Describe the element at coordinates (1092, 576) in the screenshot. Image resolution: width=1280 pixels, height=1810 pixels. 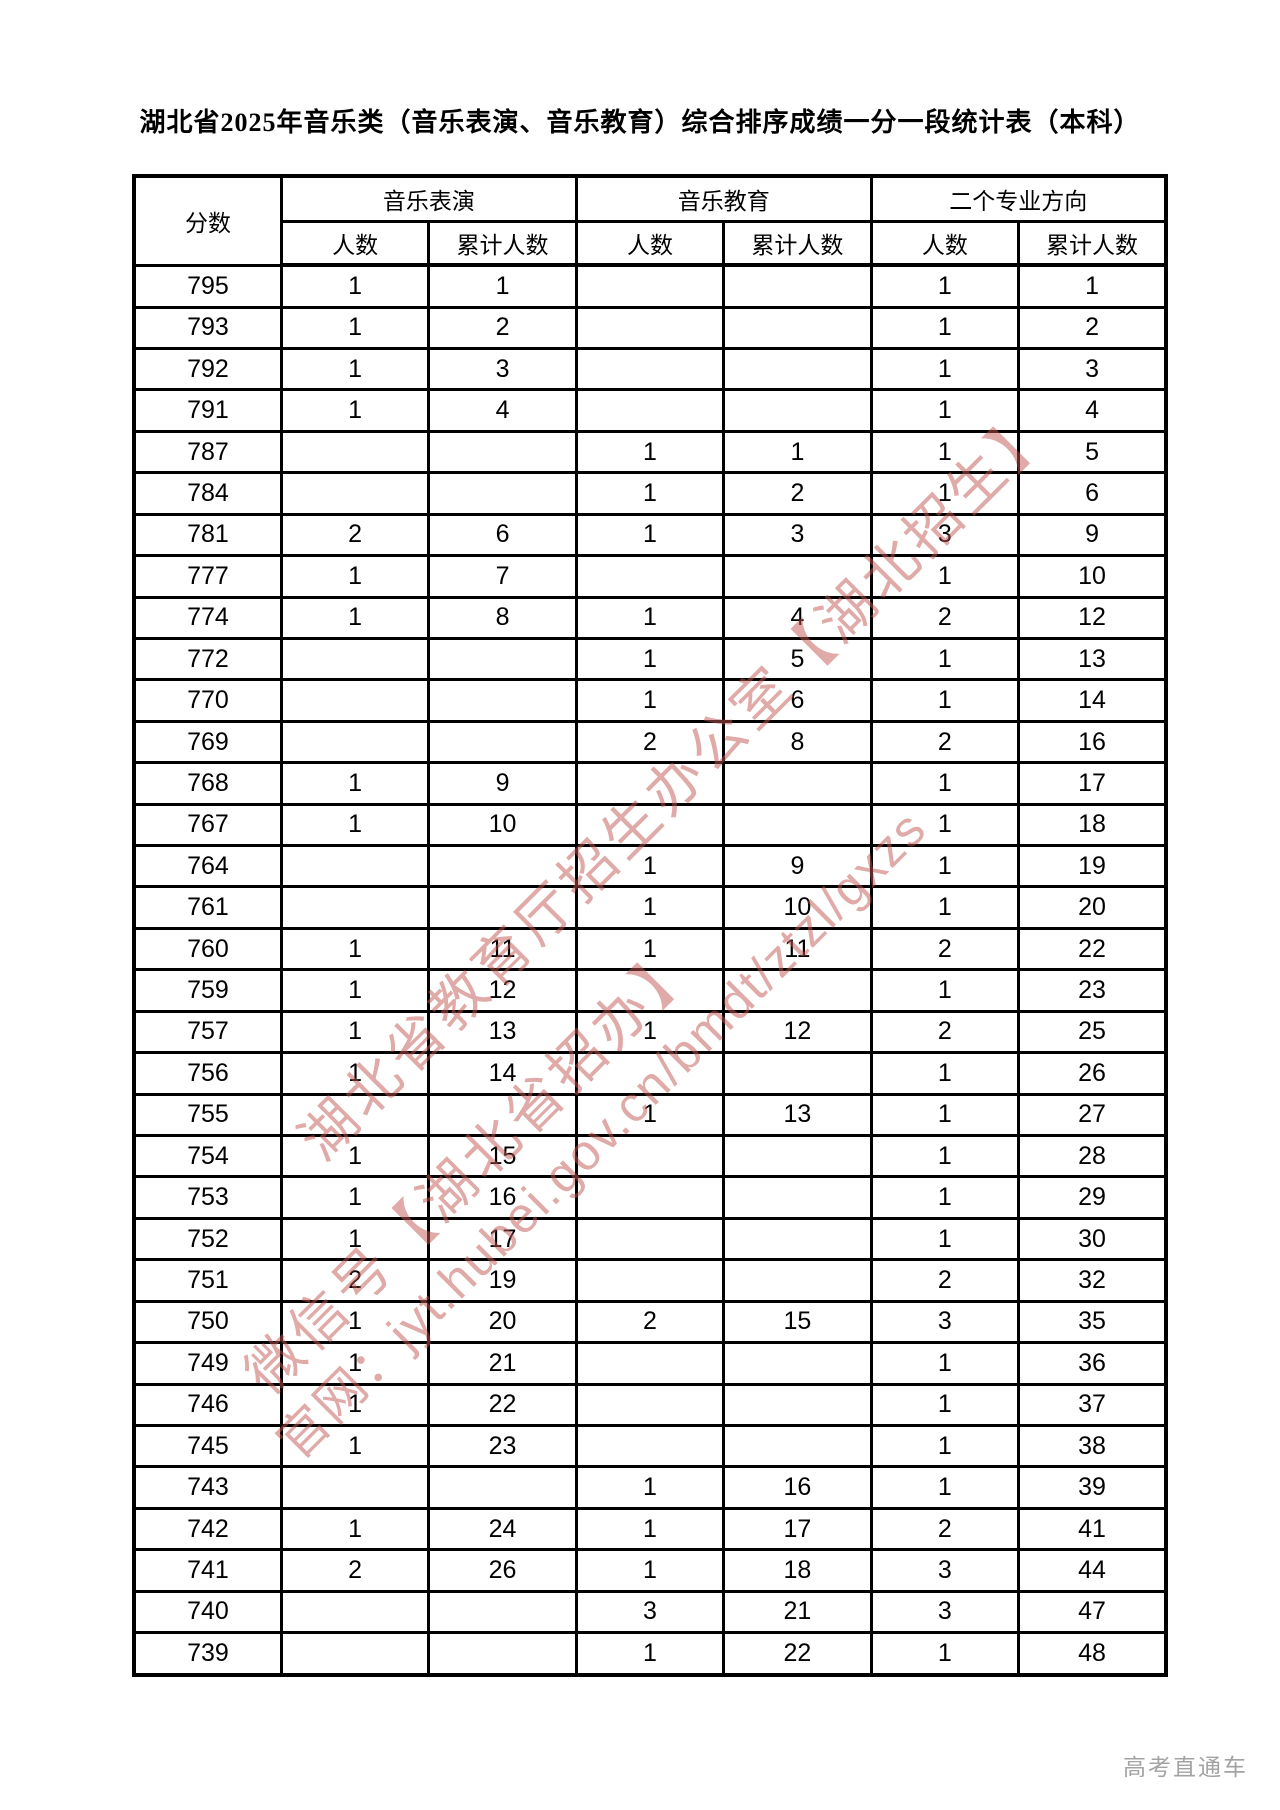
I see `both-cumulative-cell: 10` at that location.